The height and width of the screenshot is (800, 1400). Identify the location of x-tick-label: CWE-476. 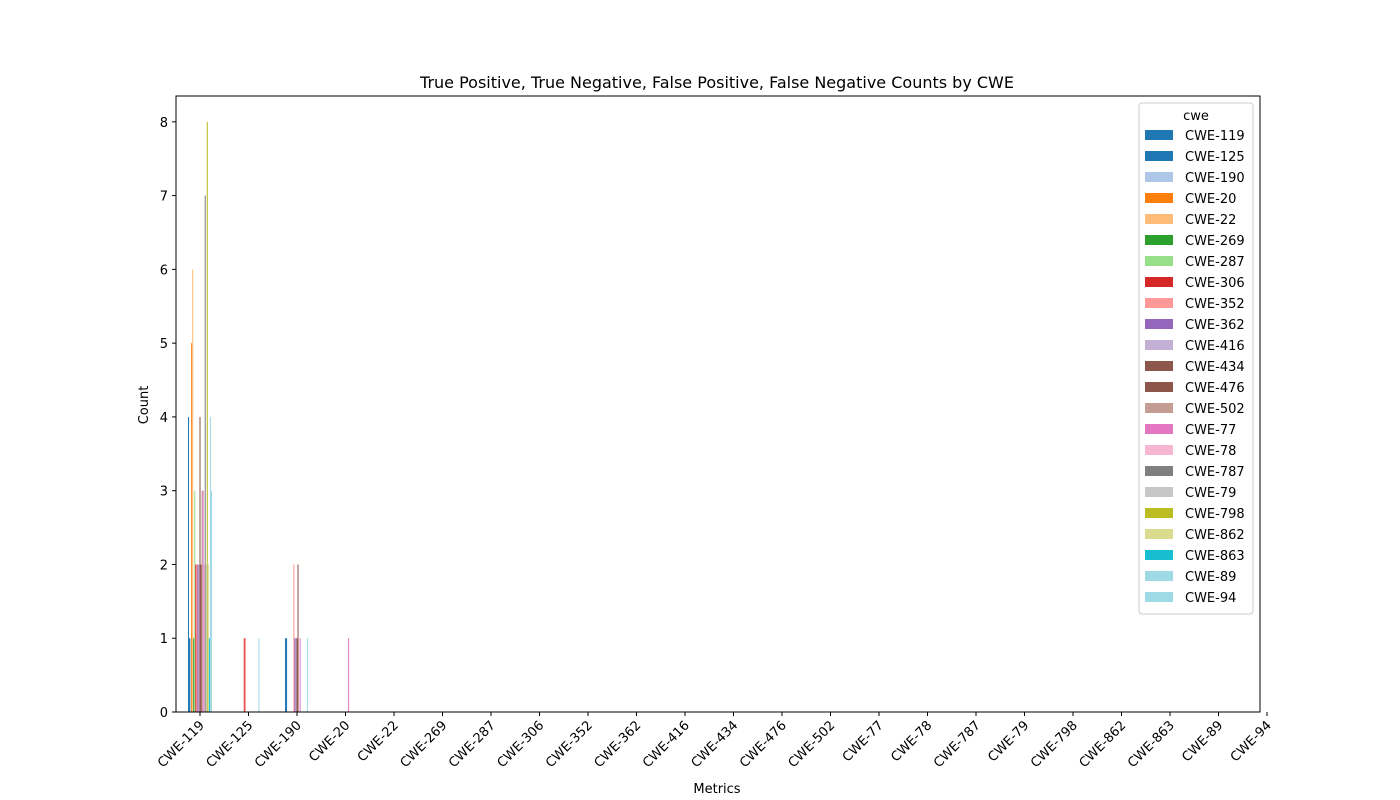
(763, 744).